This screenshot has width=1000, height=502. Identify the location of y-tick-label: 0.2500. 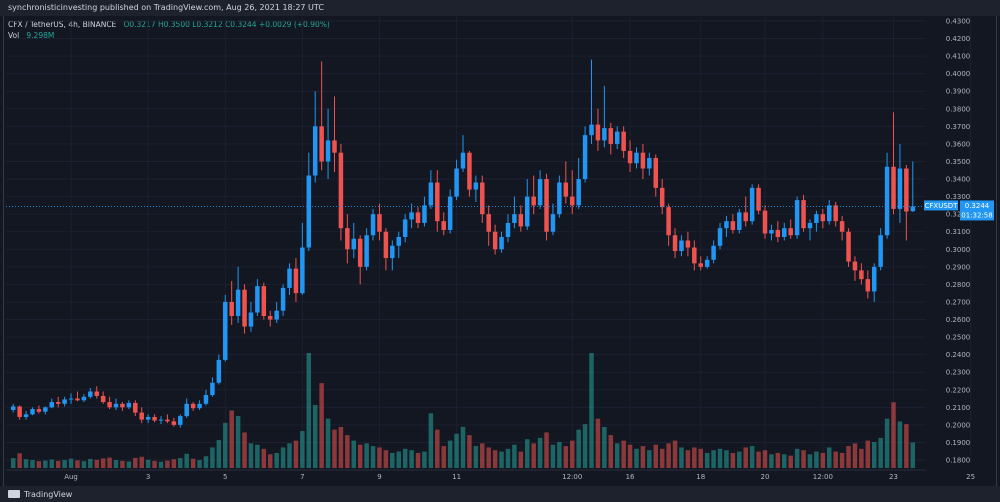
(958, 338).